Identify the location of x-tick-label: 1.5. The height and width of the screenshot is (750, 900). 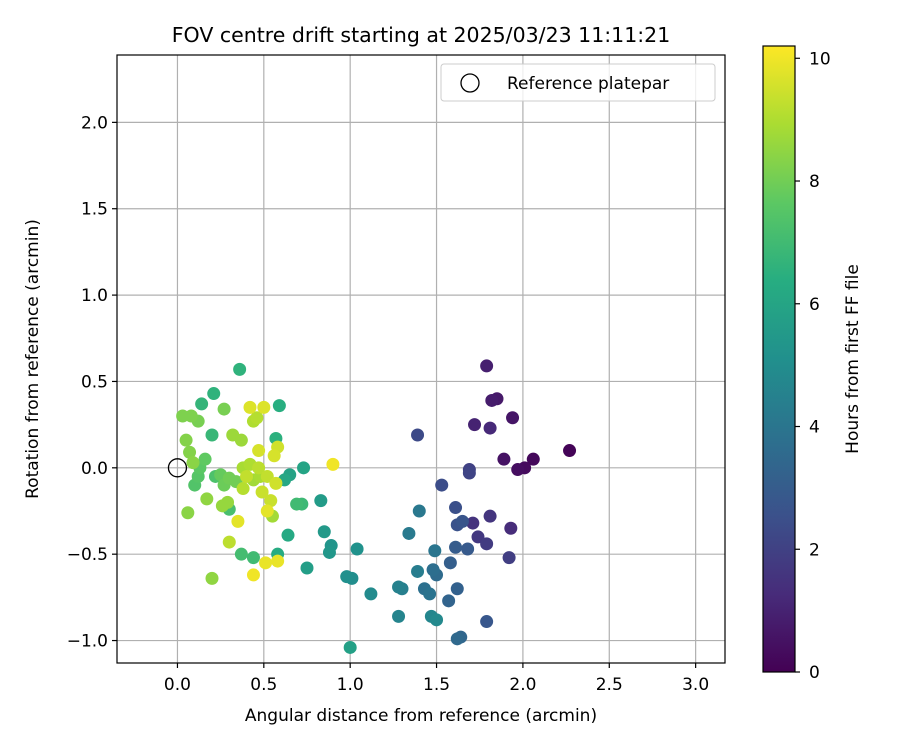
(436, 685).